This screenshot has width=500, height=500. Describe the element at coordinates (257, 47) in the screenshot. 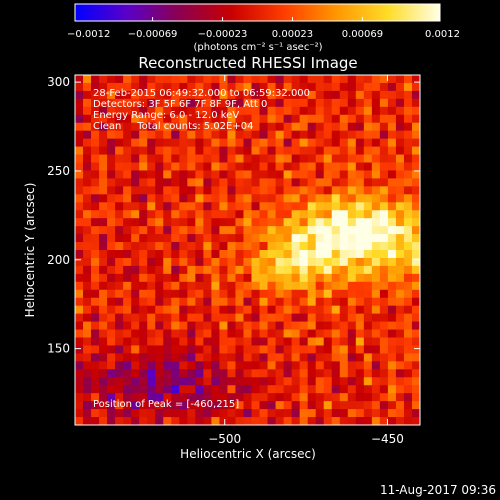

I see `colorbar-unit-label: (photons cm⁻² s⁻¹ asec⁻²)` at that location.